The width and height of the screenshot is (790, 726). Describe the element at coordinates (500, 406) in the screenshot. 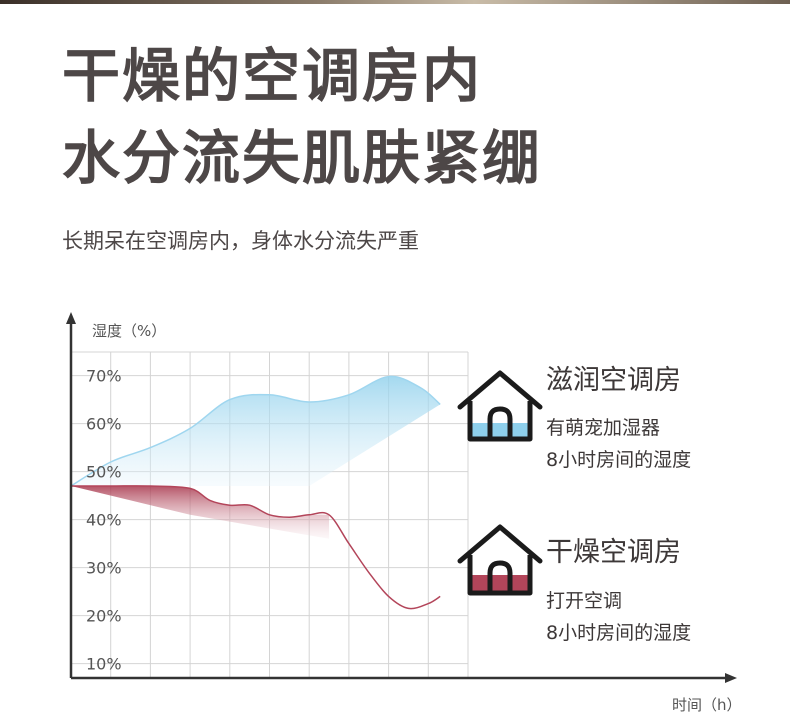

I see `house-moist-icon` at that location.